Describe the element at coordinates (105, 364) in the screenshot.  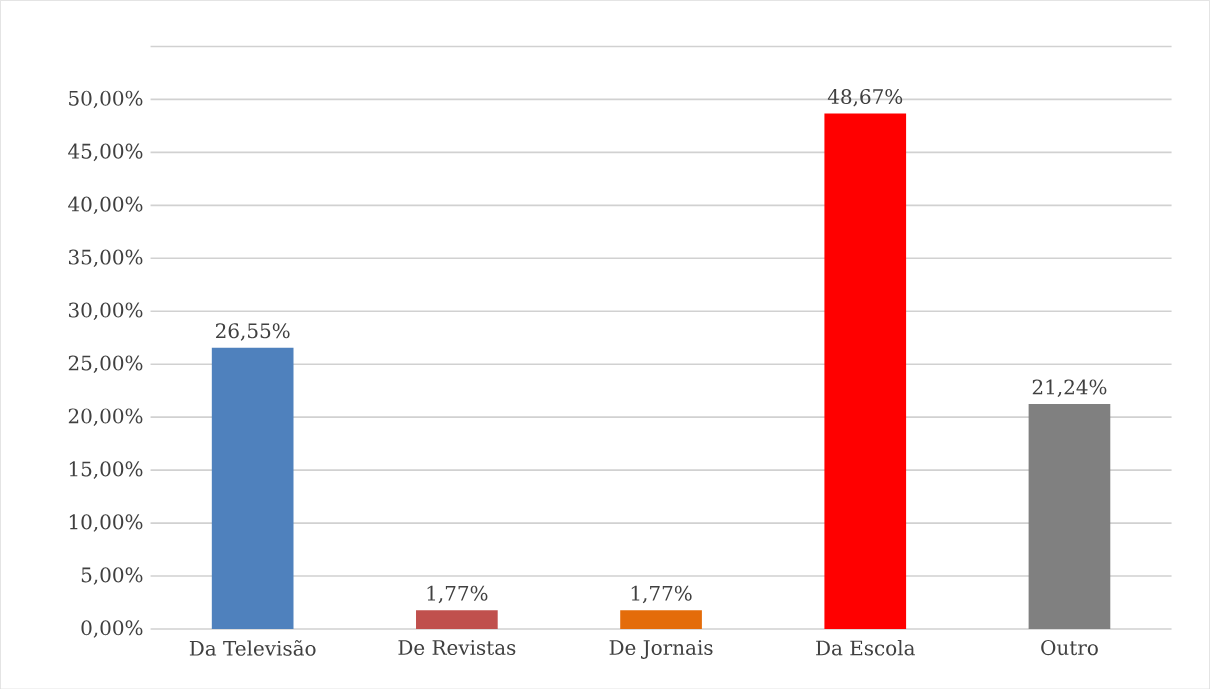
I see `y-tick-label: 25,00%` at that location.